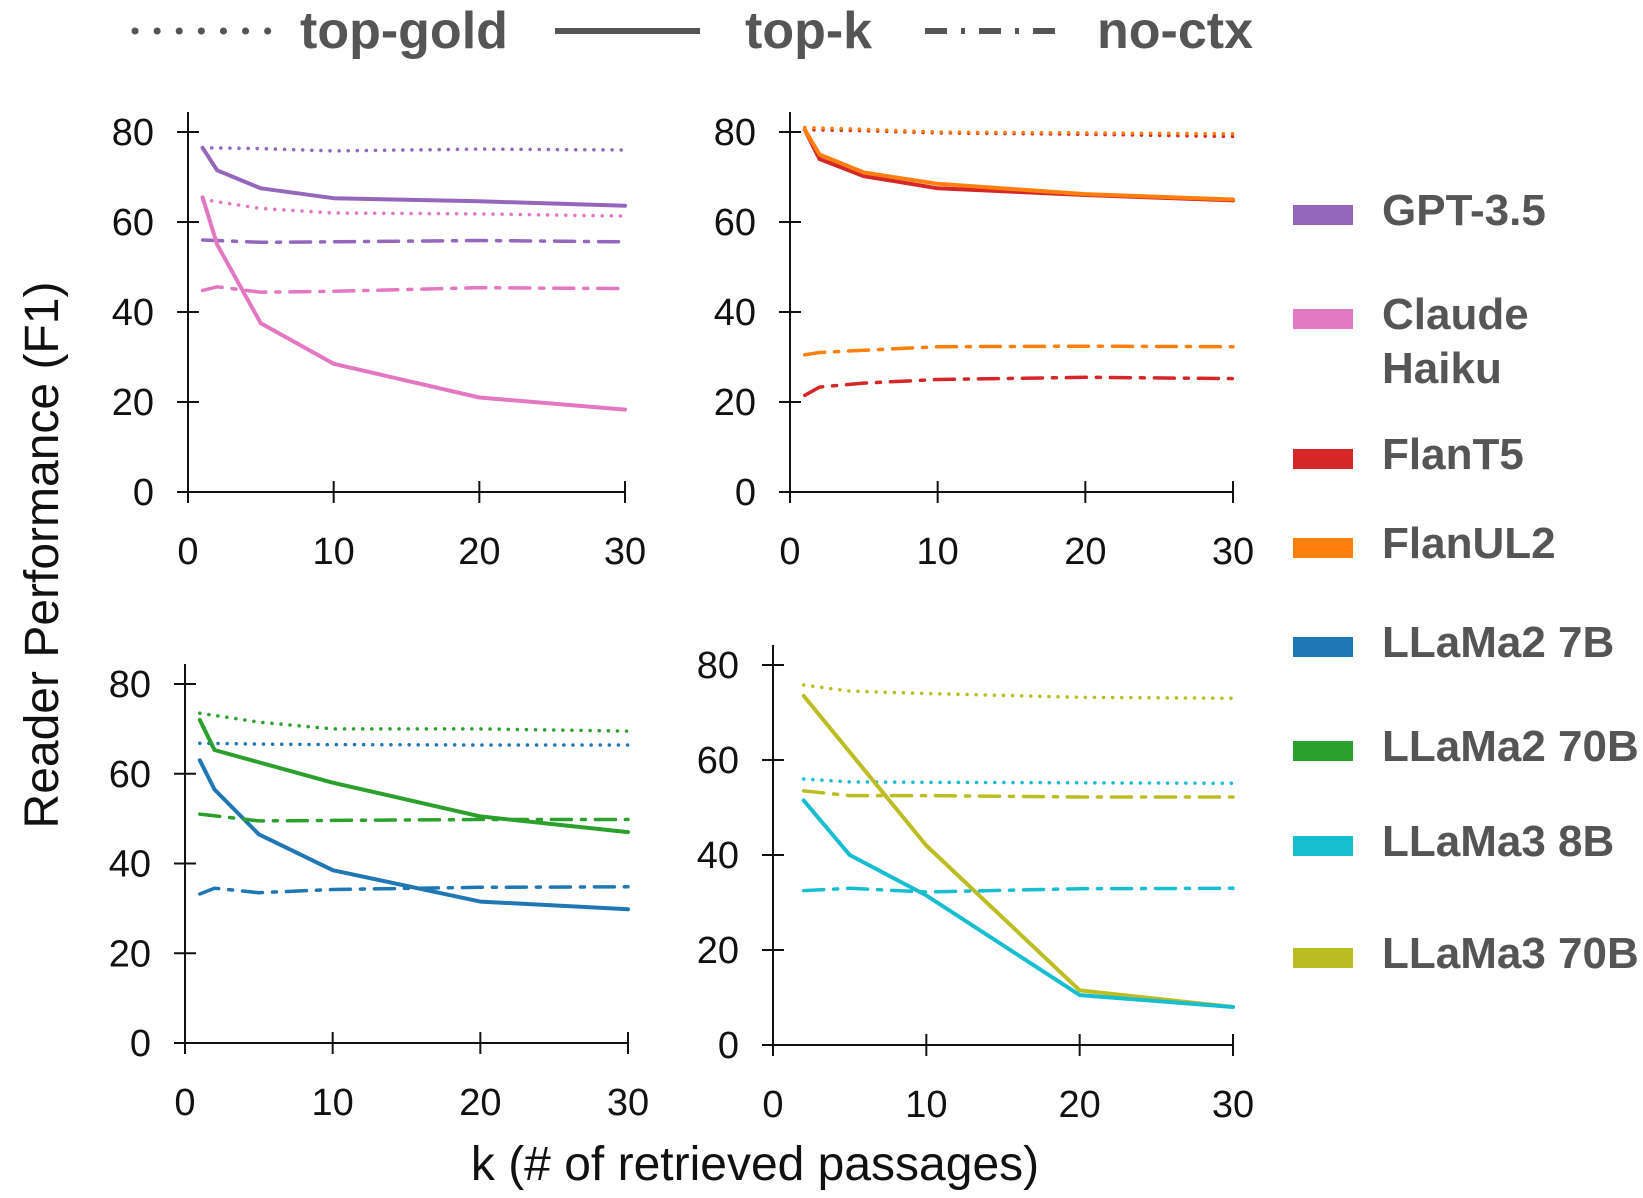 This screenshot has width=1643, height=1198. Describe the element at coordinates (1498, 642) in the screenshot. I see `legend-label-llama2-7b: LLaMa2 7B` at that location.